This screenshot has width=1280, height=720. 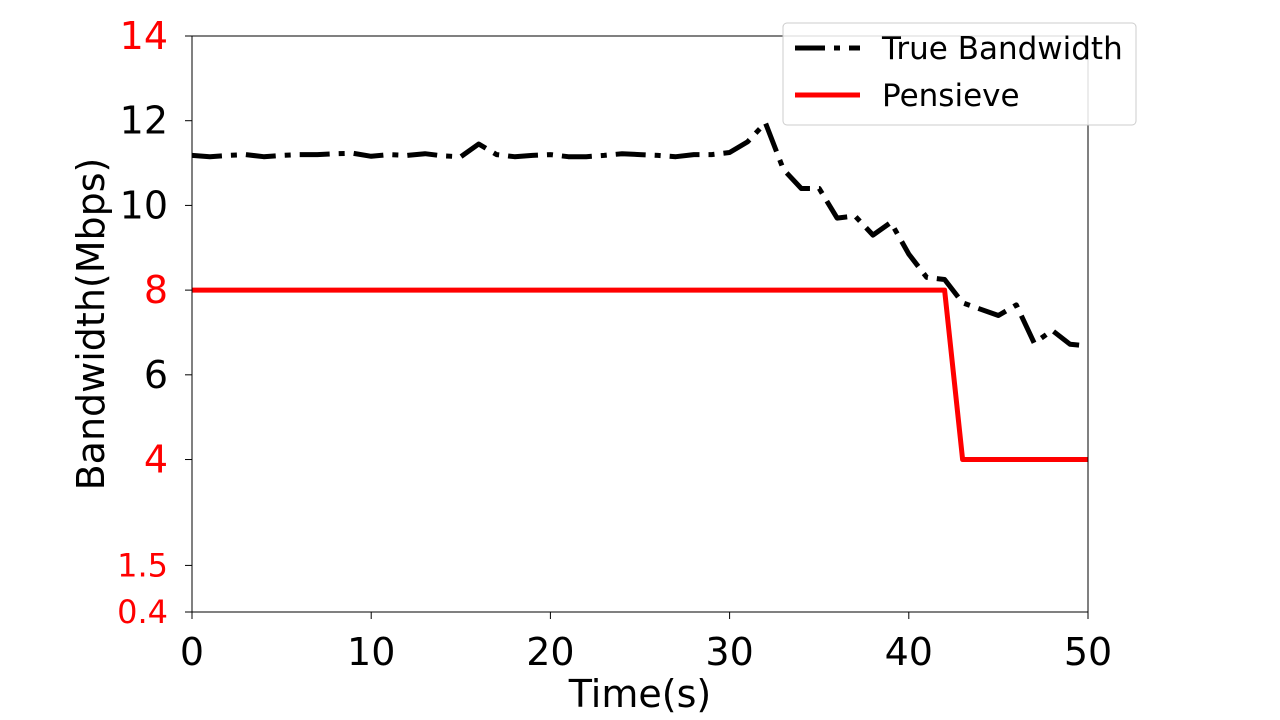 What do you see at coordinates (154, 322) in the screenshot?
I see `y-axis: 0.4 1.5 4 6 8 10 12 14` at bounding box center [154, 322].